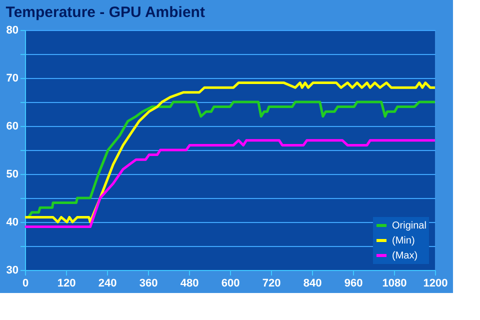 The image size is (480, 320). What do you see at coordinates (12, 222) in the screenshot?
I see `y-tick-label: 40` at bounding box center [12, 222].